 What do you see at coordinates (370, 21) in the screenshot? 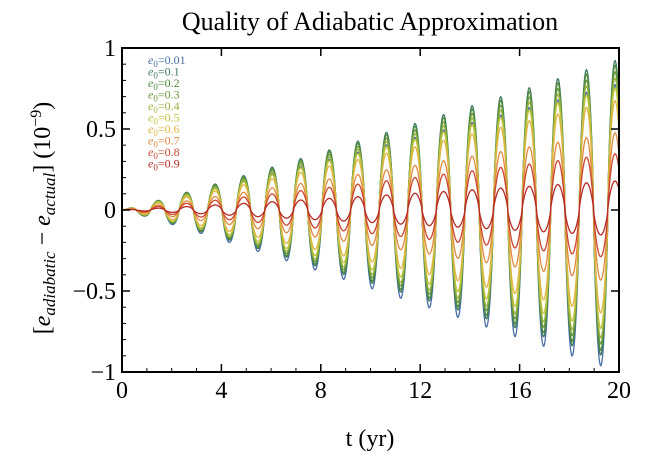
I see `chart-title: Quality of Adiabatic Approximation` at bounding box center [370, 21].